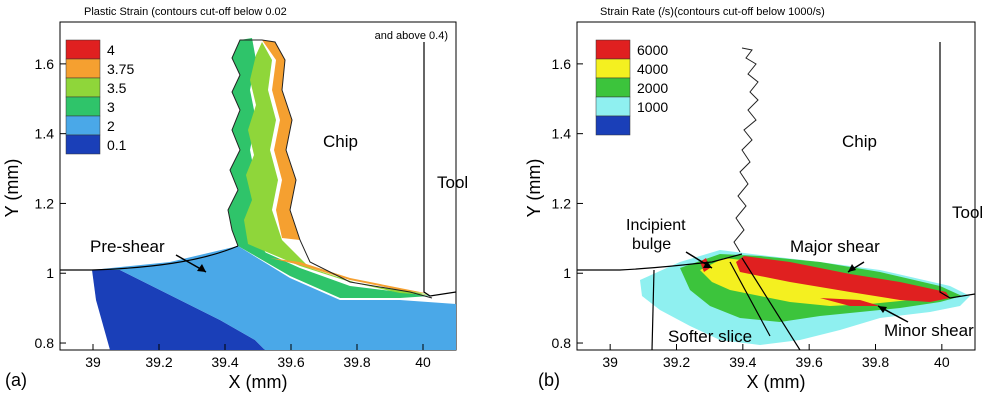 The image size is (1003, 394). What do you see at coordinates (178, 310) in the screenshot?
I see `region-a-darkblue` at bounding box center [178, 310].